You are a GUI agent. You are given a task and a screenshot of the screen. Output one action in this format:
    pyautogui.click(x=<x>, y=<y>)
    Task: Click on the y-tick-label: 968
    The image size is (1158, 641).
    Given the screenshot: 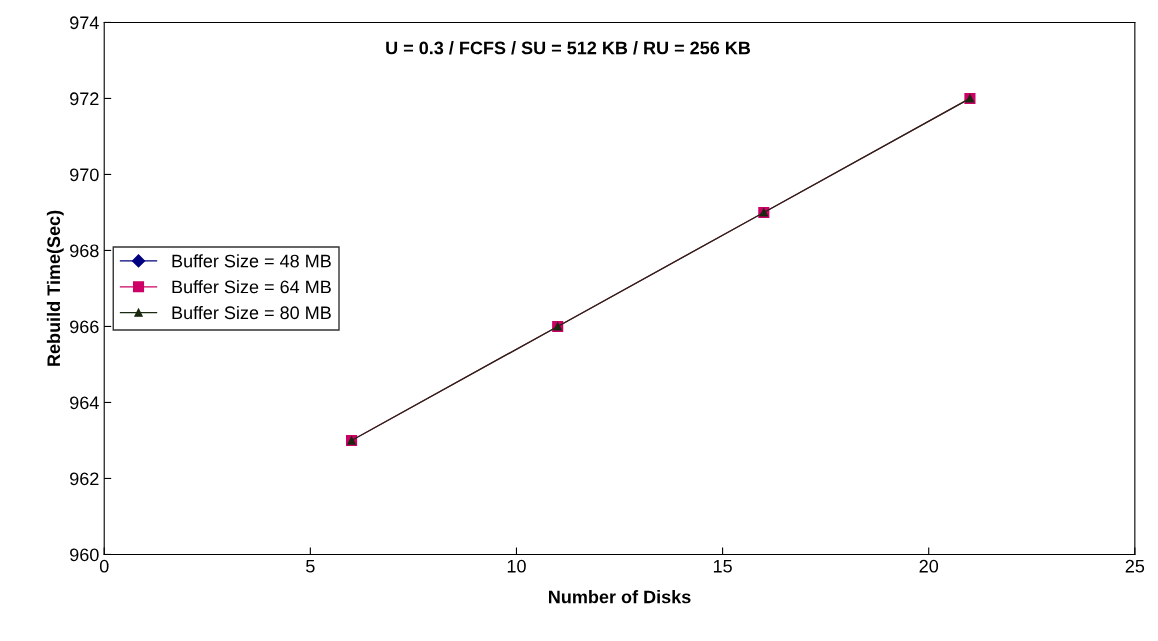 What is the action you would take?
    pyautogui.click(x=84, y=251)
    